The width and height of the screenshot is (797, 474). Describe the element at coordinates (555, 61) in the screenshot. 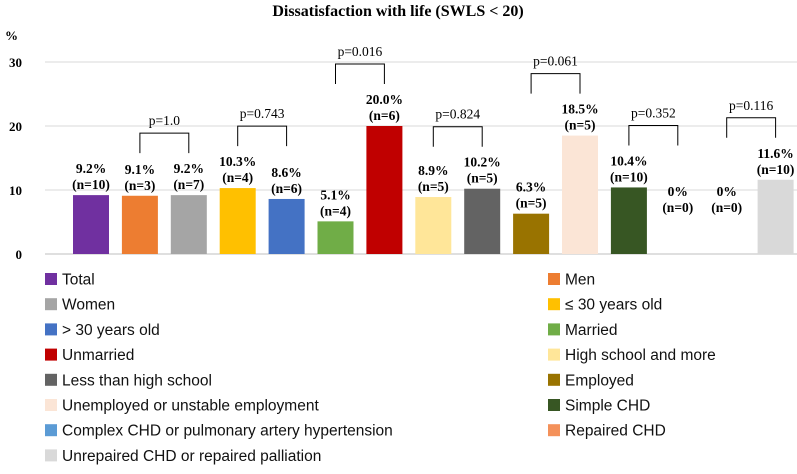

I see `p-value-label: p=0.061` at that location.